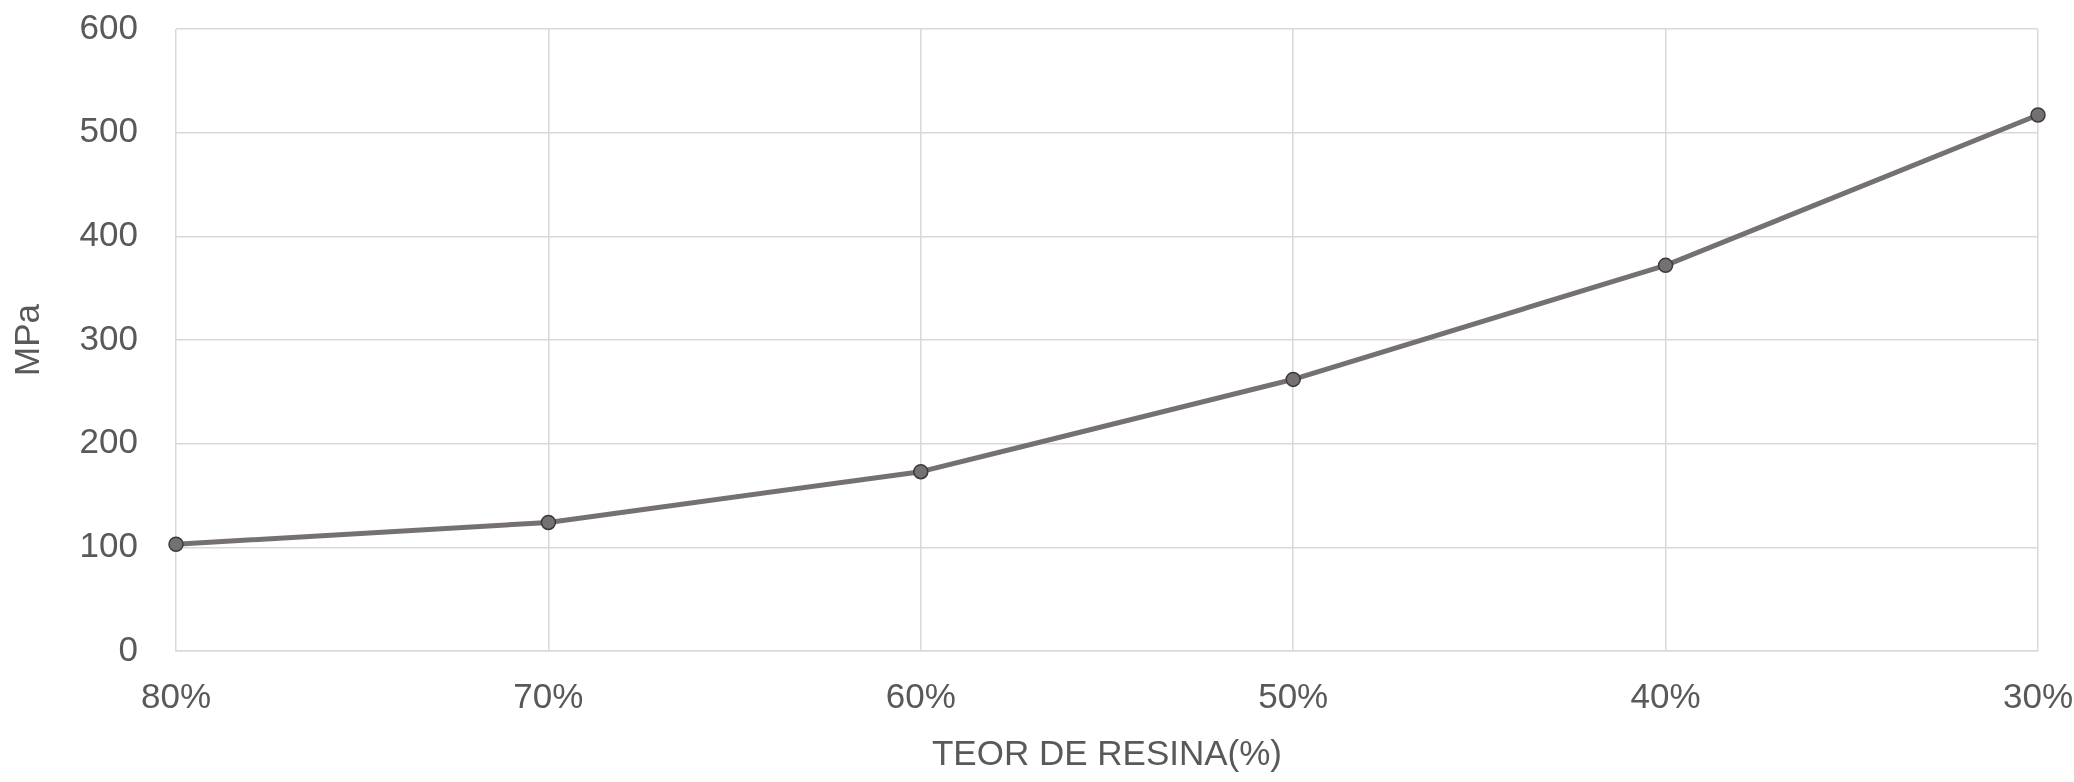  Describe the element at coordinates (1293, 695) in the screenshot. I see `x-tick-label: 50%` at that location.